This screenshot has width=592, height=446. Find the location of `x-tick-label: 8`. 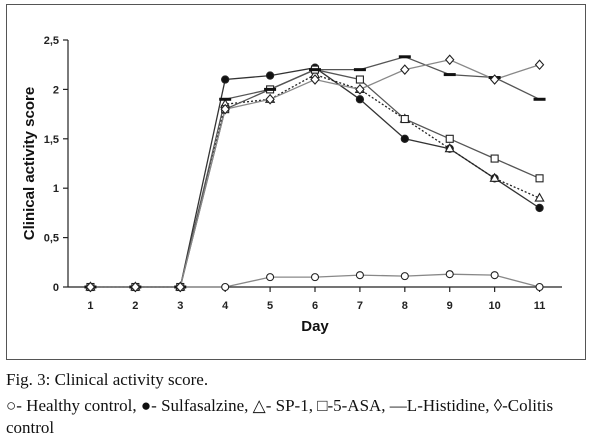

x-tick-label: 8 is located at coordinates (405, 306).